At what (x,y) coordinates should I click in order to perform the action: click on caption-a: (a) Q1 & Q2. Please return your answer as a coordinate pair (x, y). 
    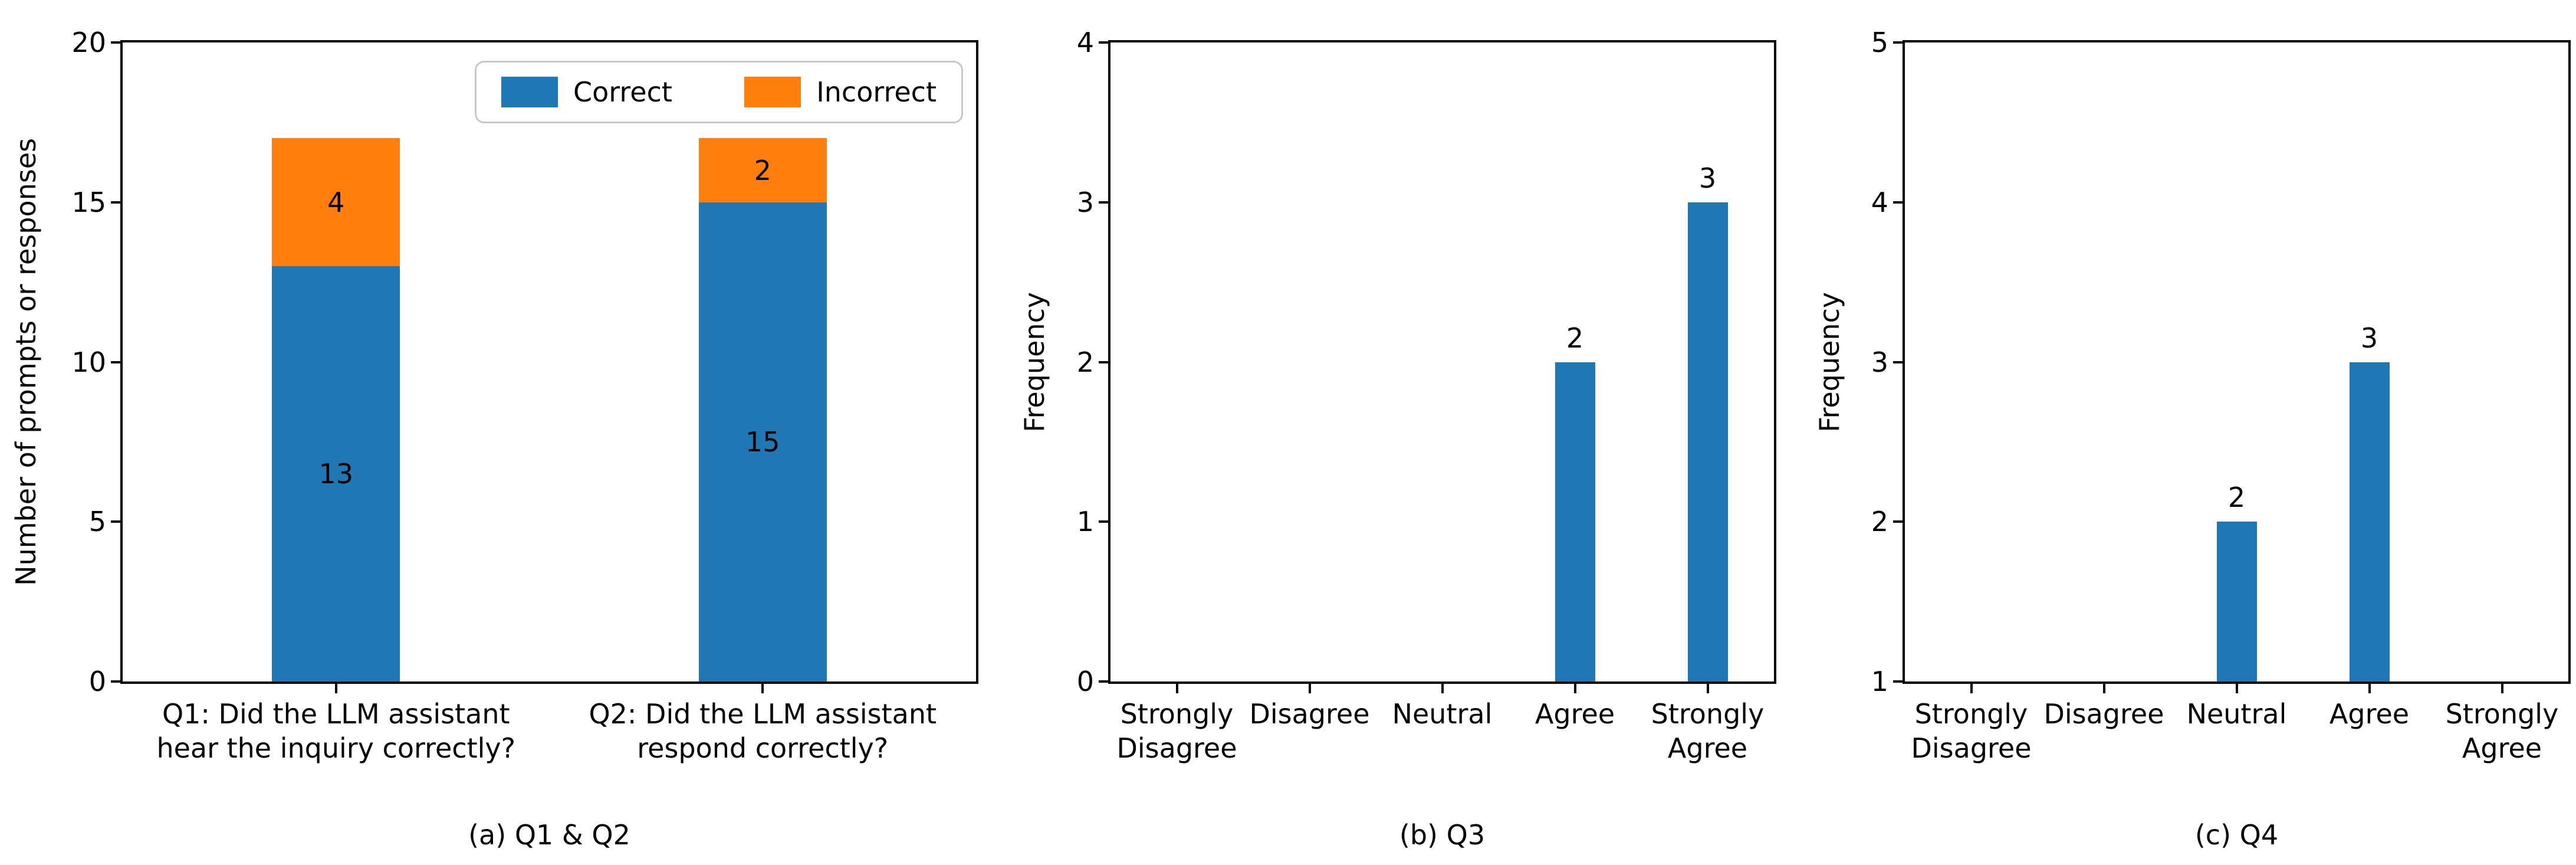
    Looking at the image, I should click on (549, 835).